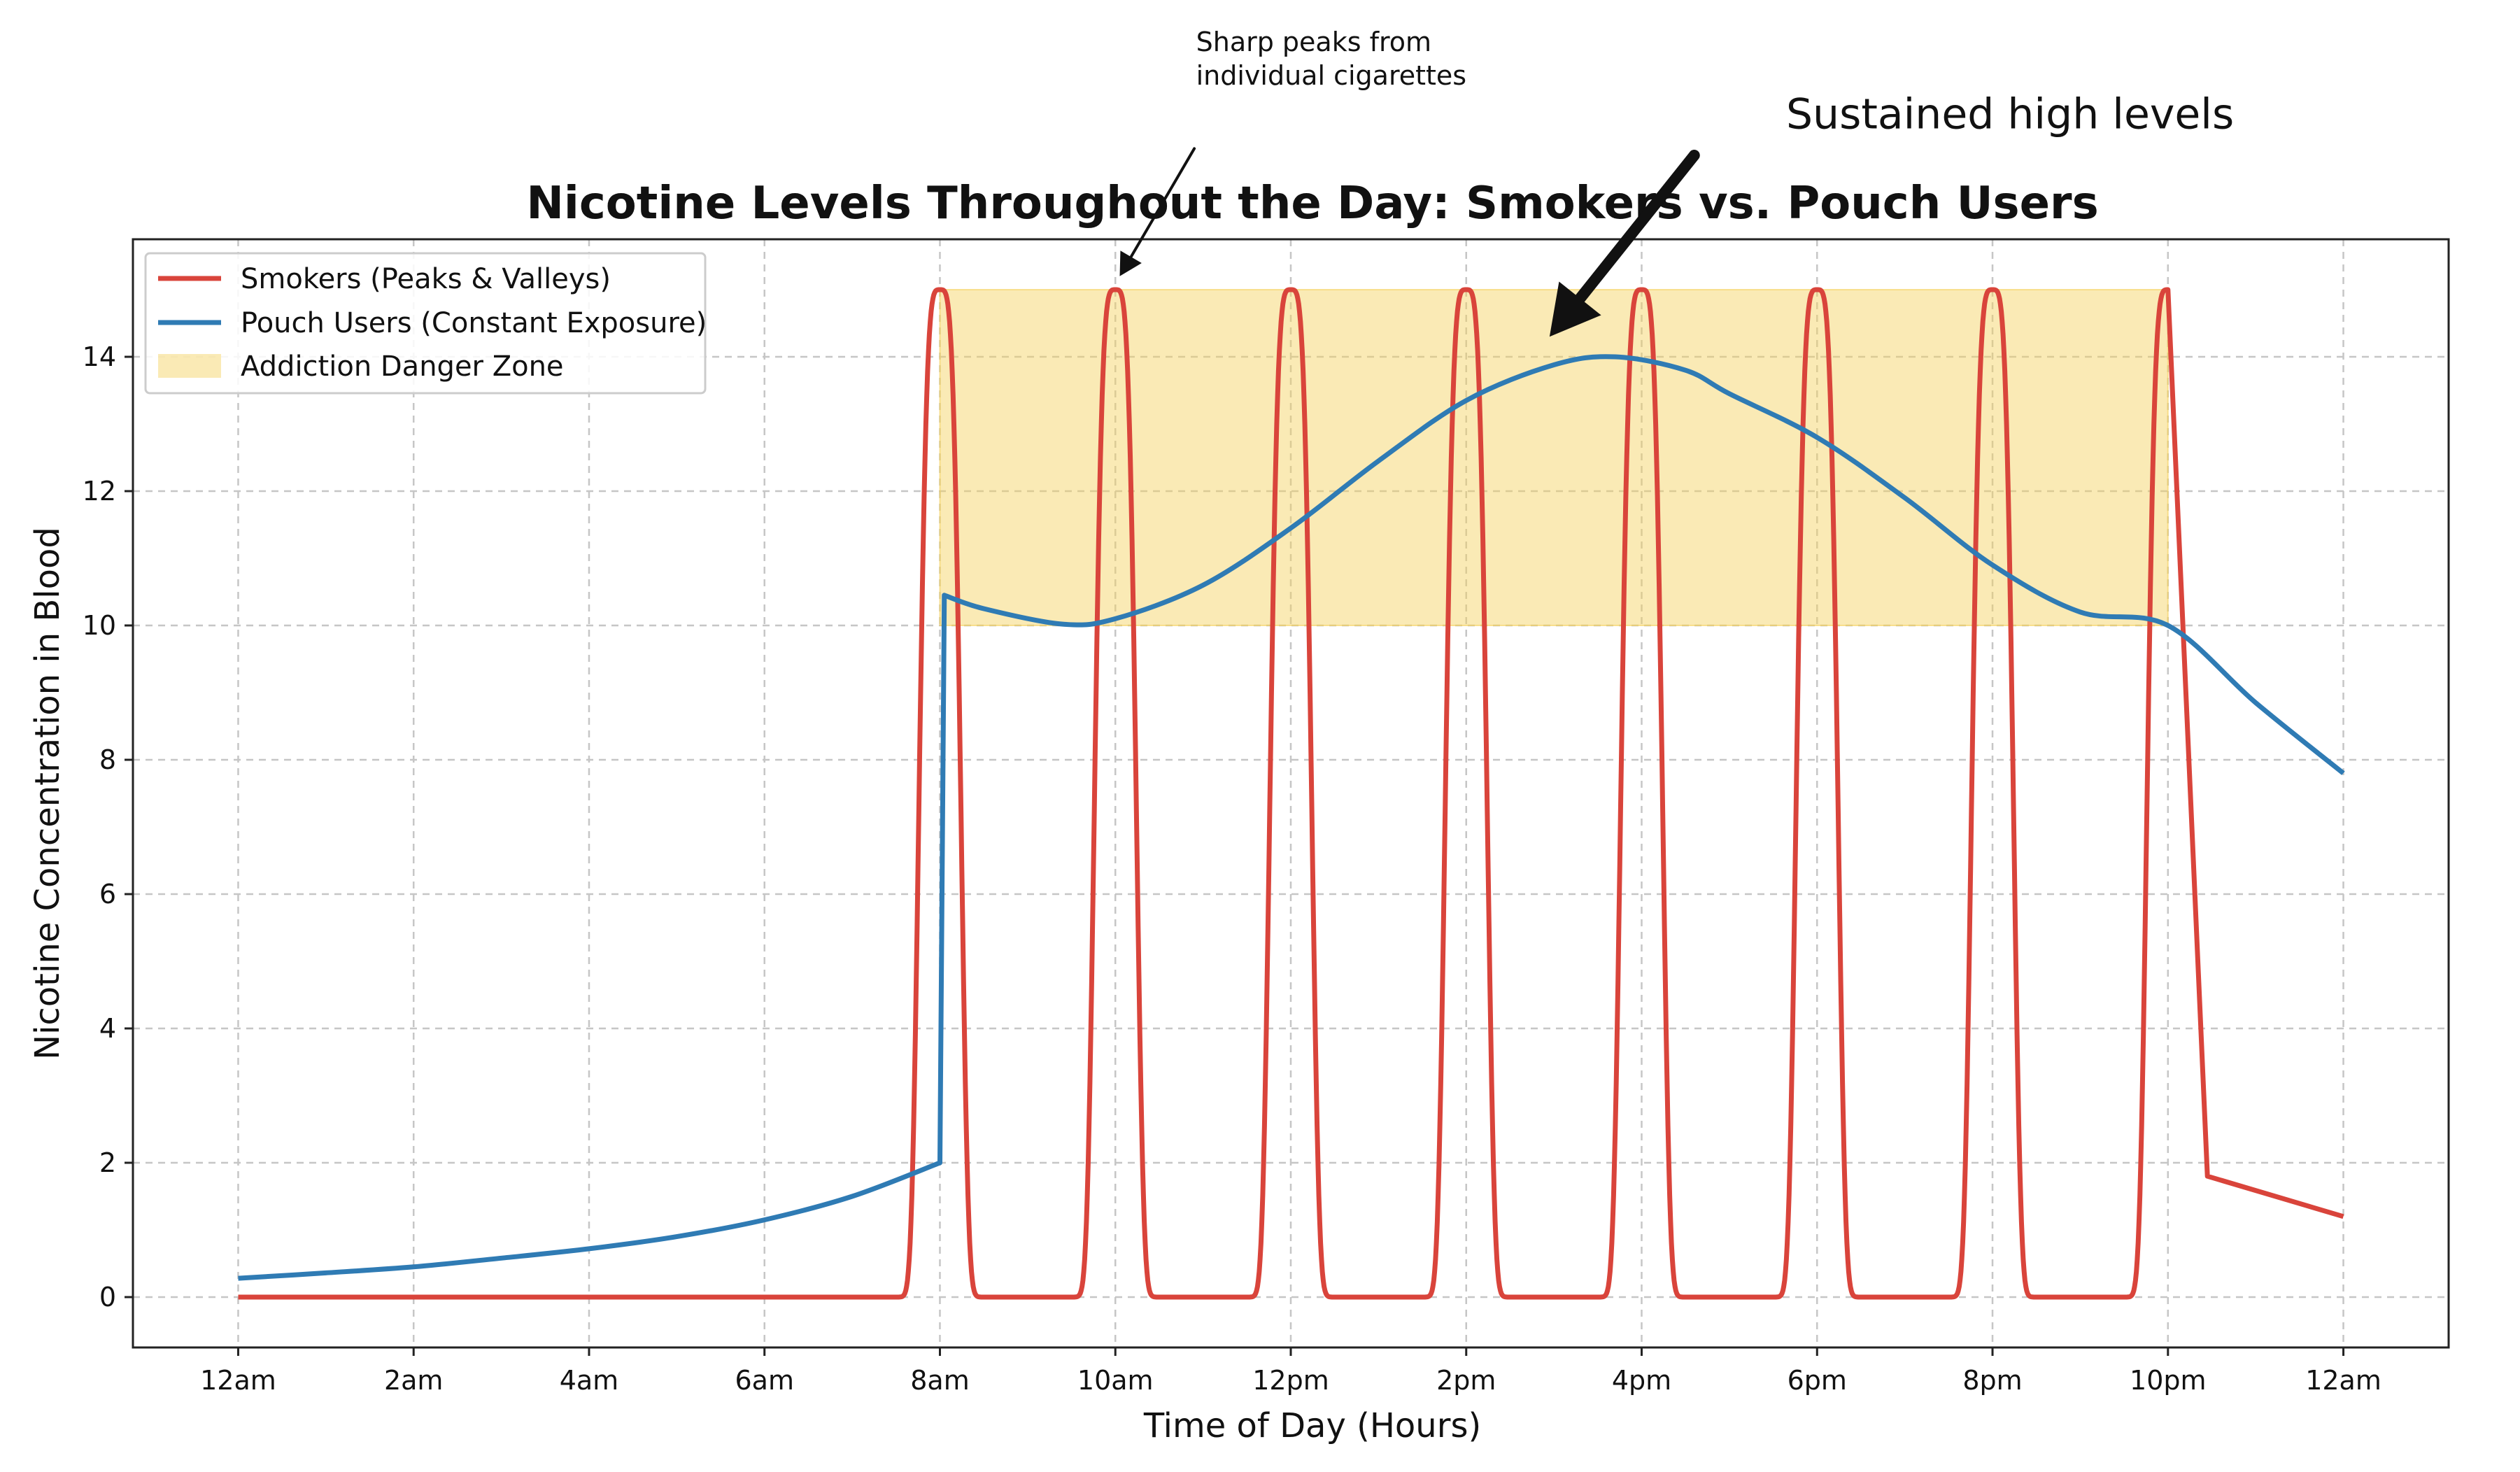  Describe the element at coordinates (414, 1380) in the screenshot. I see `x-tick-label: 2am` at that location.